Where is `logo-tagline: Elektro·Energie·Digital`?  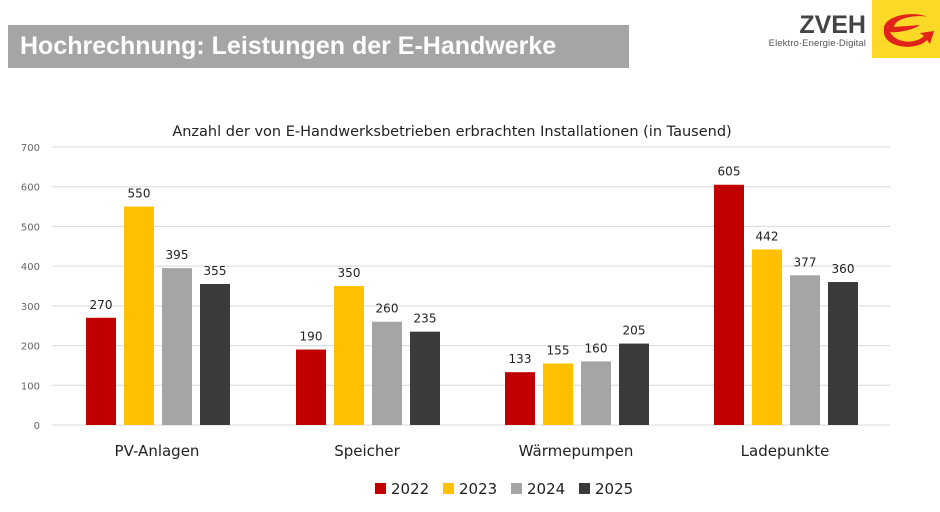
logo-tagline: Elektro·Energie·Digital is located at coordinates (817, 43).